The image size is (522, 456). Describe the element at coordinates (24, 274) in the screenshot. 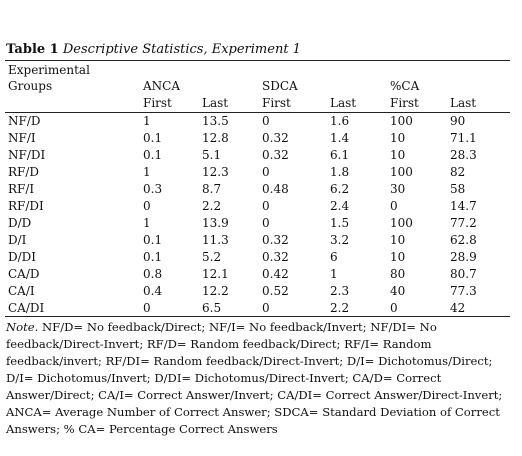

I see `row-label: CA/D` at that location.